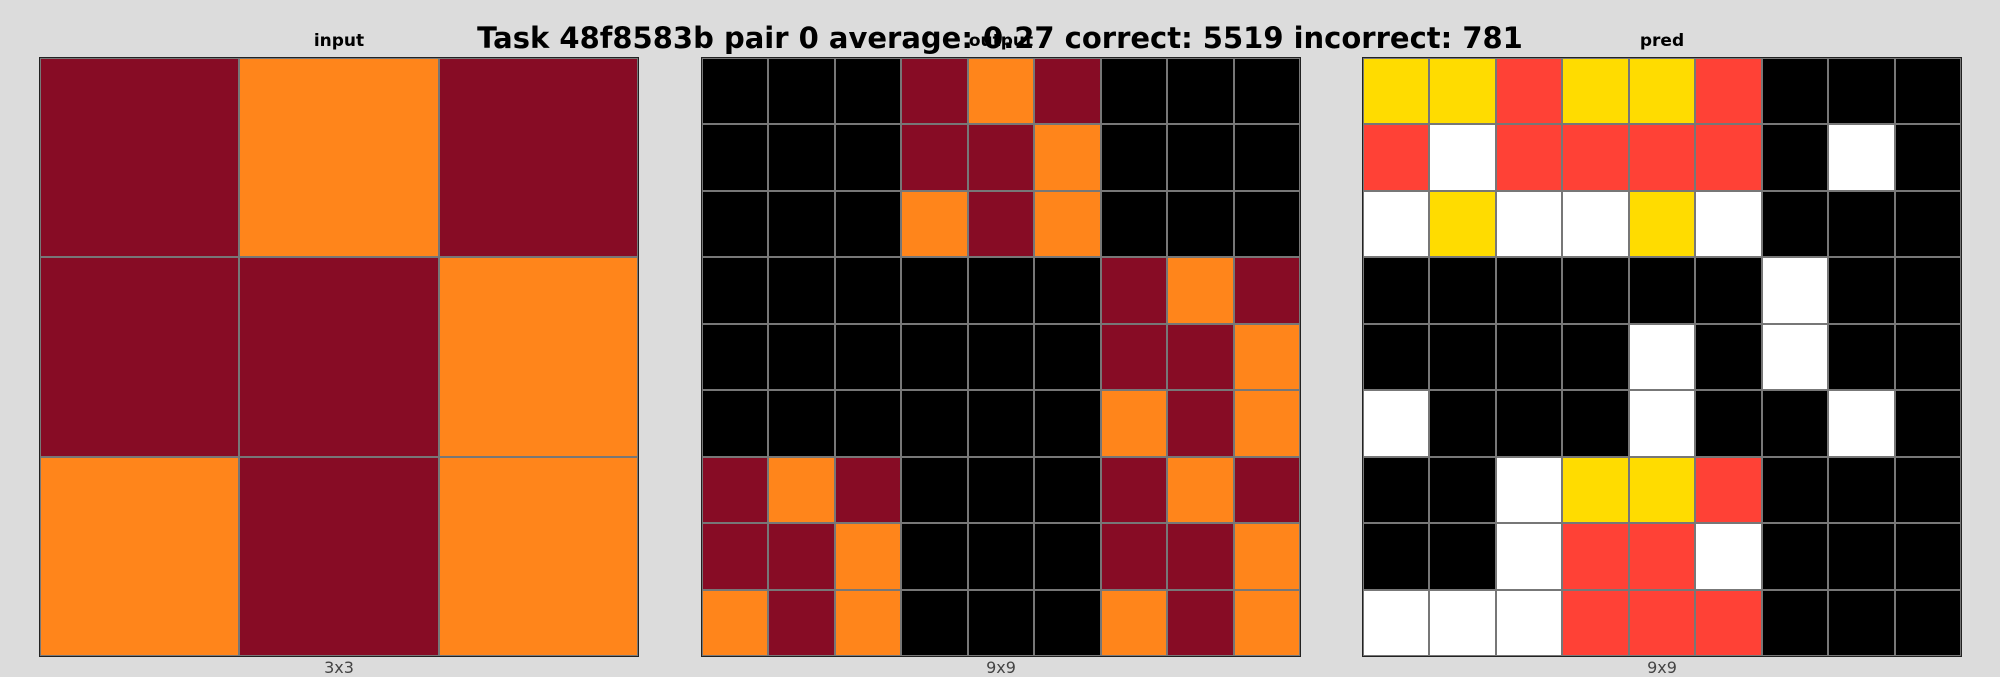 The width and height of the screenshot is (2000, 677). Describe the element at coordinates (1001, 41) in the screenshot. I see `output-panel-label: output` at that location.